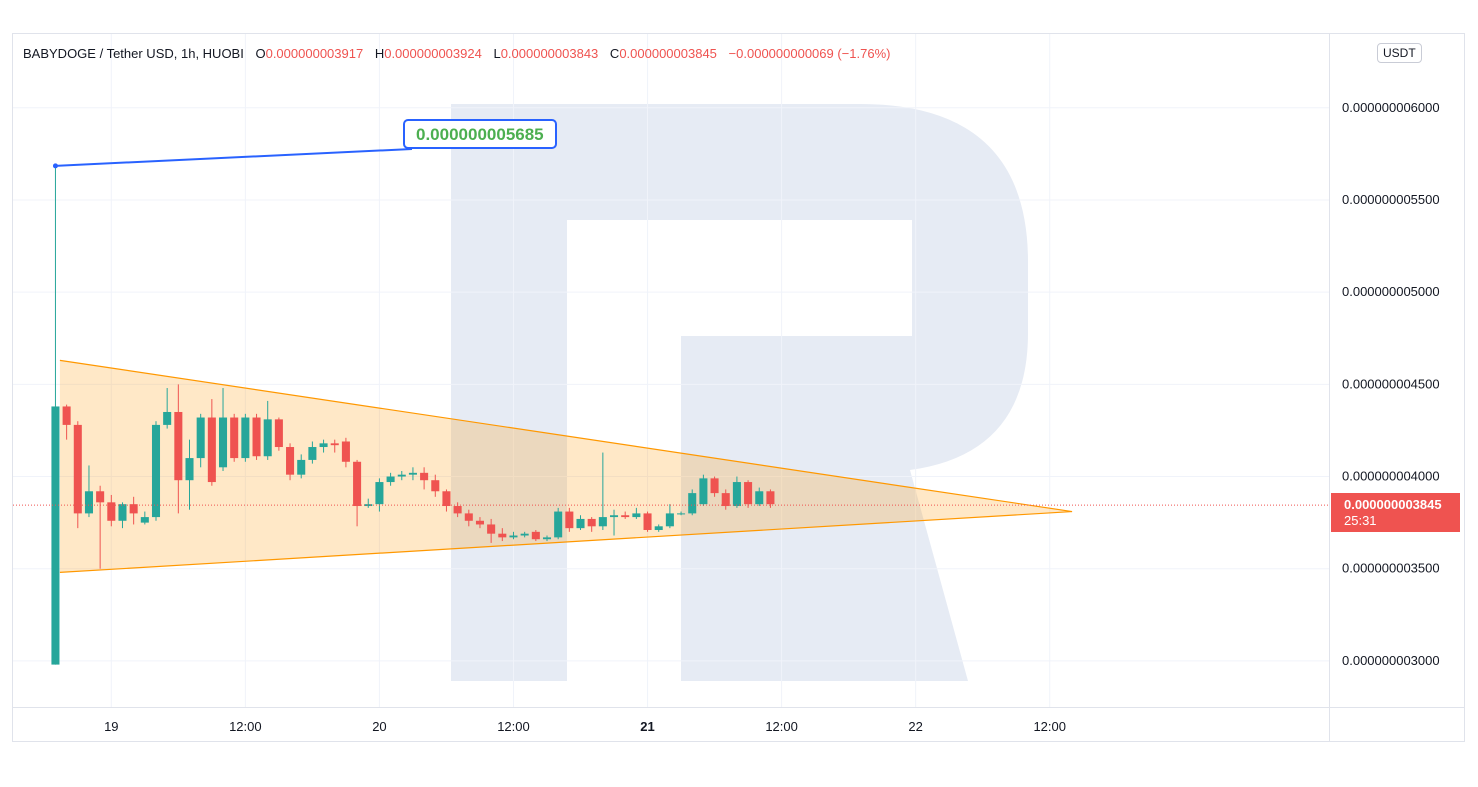 This screenshot has width=1478, height=787. I want to click on bar-countdown: 25:31, so click(1360, 520).